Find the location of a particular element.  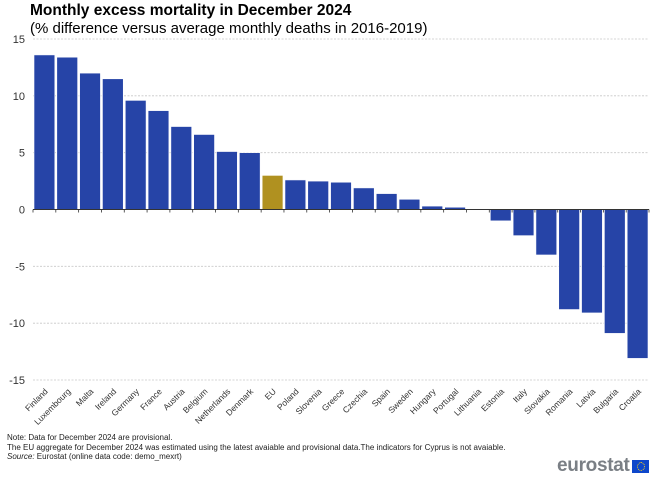

y-tick-label: 10 is located at coordinates (19, 97).